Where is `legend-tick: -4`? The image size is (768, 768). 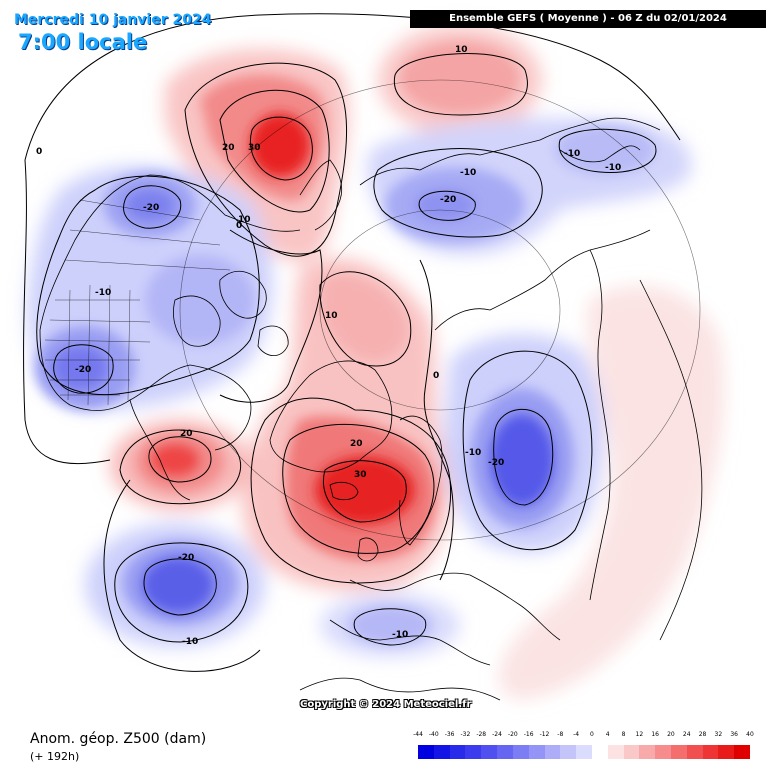
legend-tick: -4 is located at coordinates (576, 734).